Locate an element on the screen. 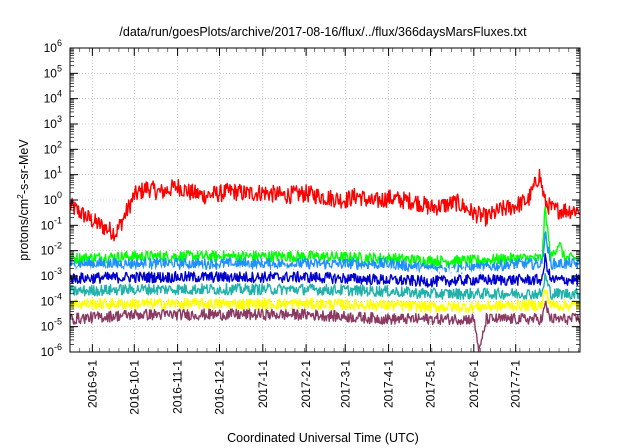 This screenshot has width=640, height=448. y-tick-label: 10³ is located at coordinates (53, 122).